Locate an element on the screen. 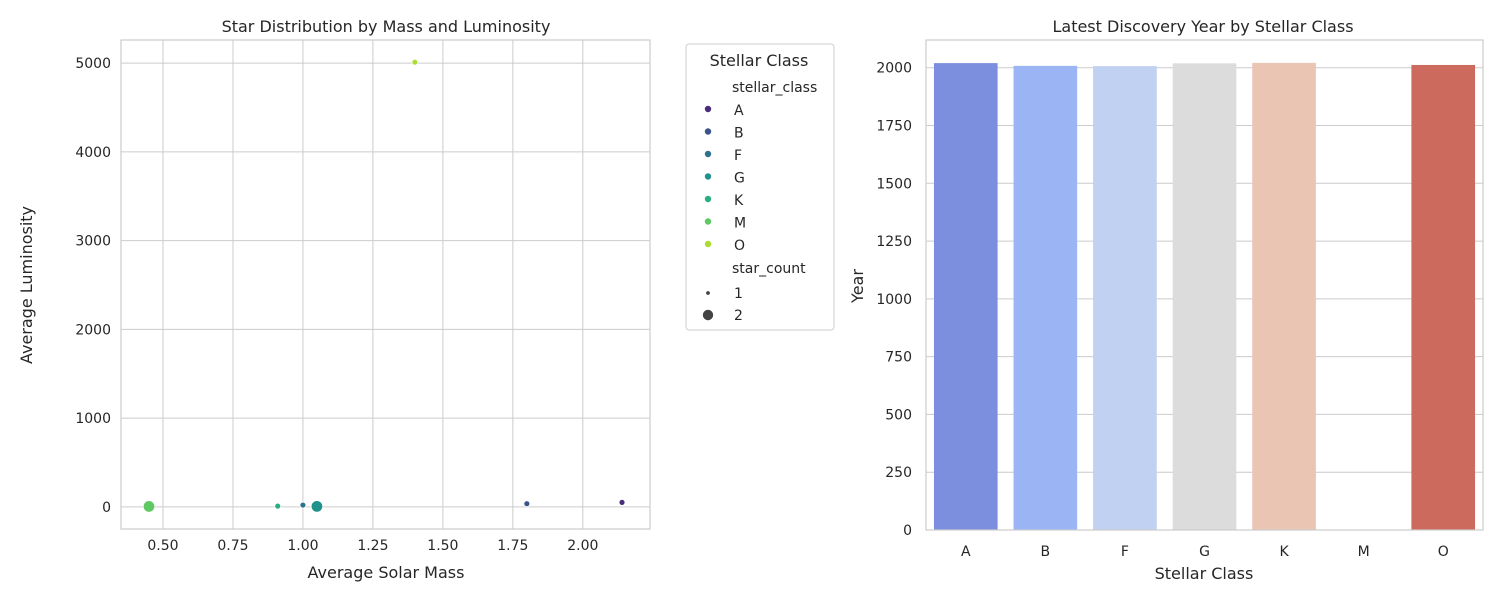 This screenshot has width=1500, height=600. bar-G is located at coordinates (1204, 297).